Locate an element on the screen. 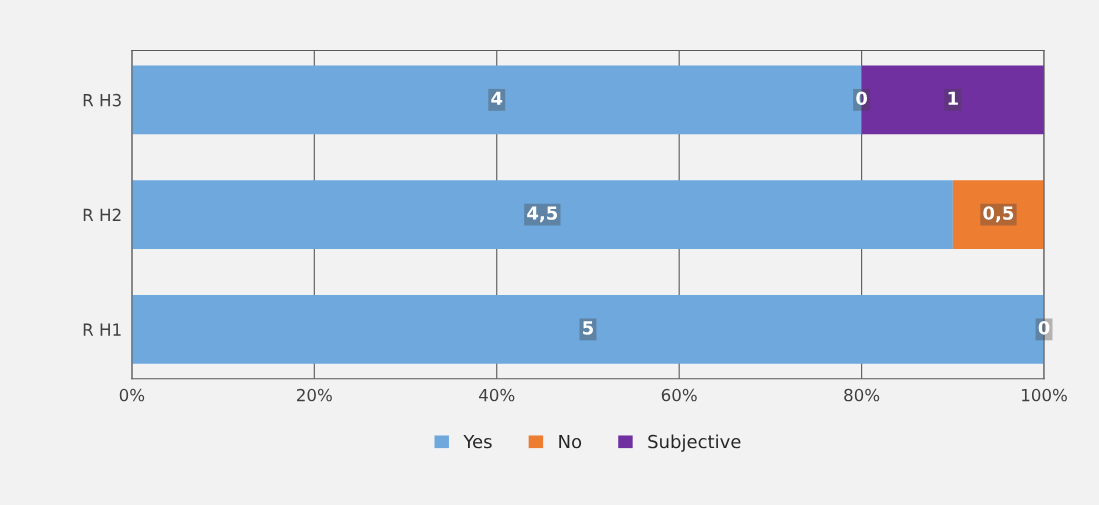 The image size is (1099, 505). y-tick-label: R H2 is located at coordinates (102, 214).